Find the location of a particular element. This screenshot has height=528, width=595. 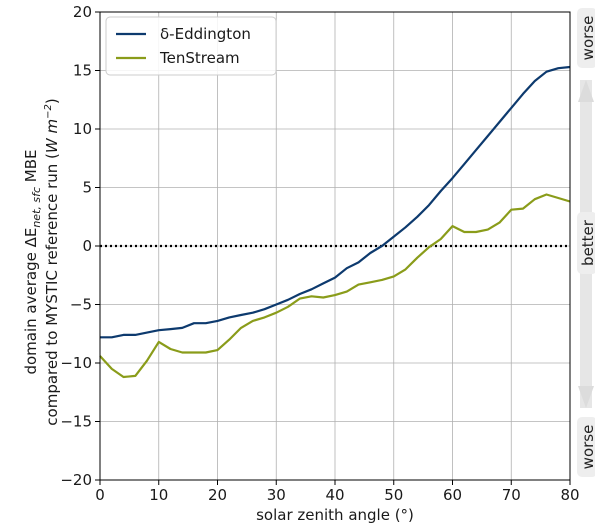

up-arrow is located at coordinates (586, 147).